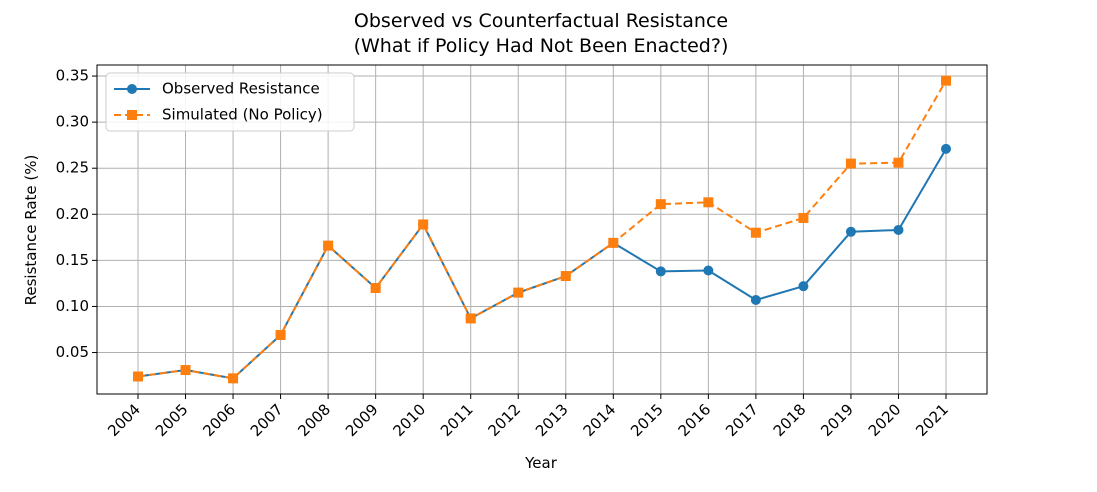 The width and height of the screenshot is (1097, 492). Describe the element at coordinates (600, 420) in the screenshot. I see `x-tick-label: 2014` at that location.